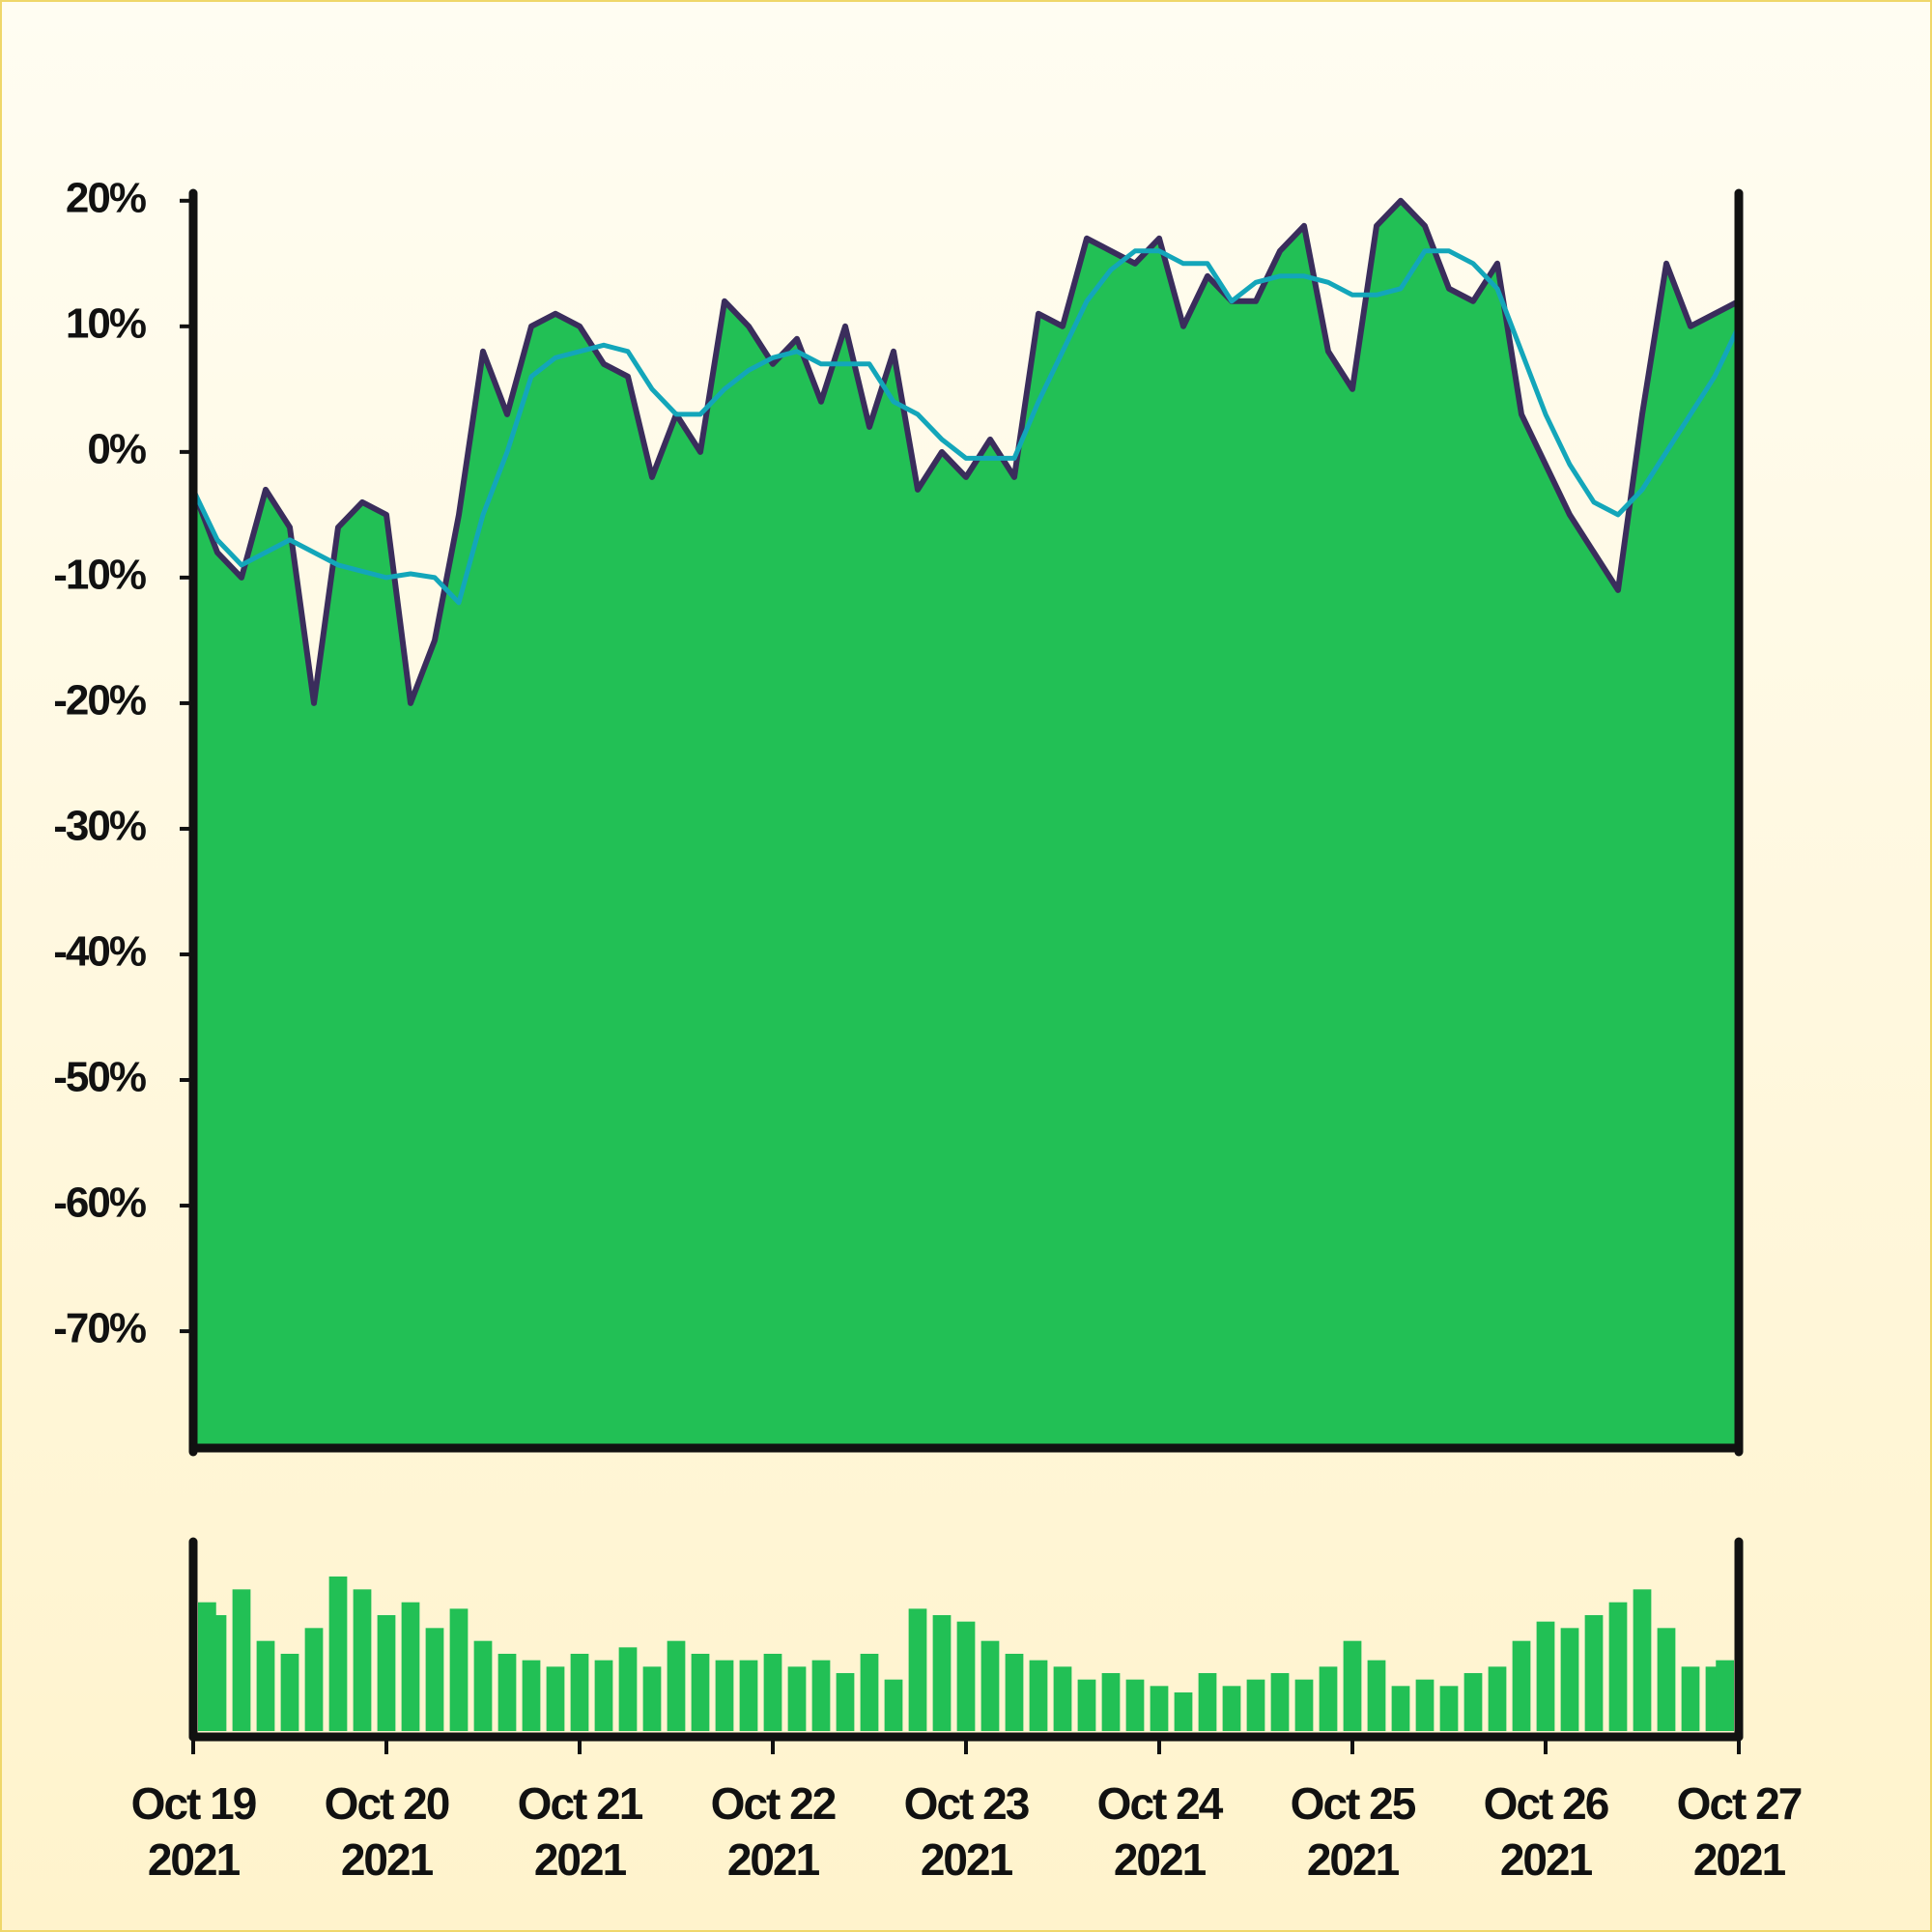 This screenshot has width=1932, height=1932. What do you see at coordinates (99, 1077) in the screenshot?
I see `y-tick-label: -50%` at bounding box center [99, 1077].